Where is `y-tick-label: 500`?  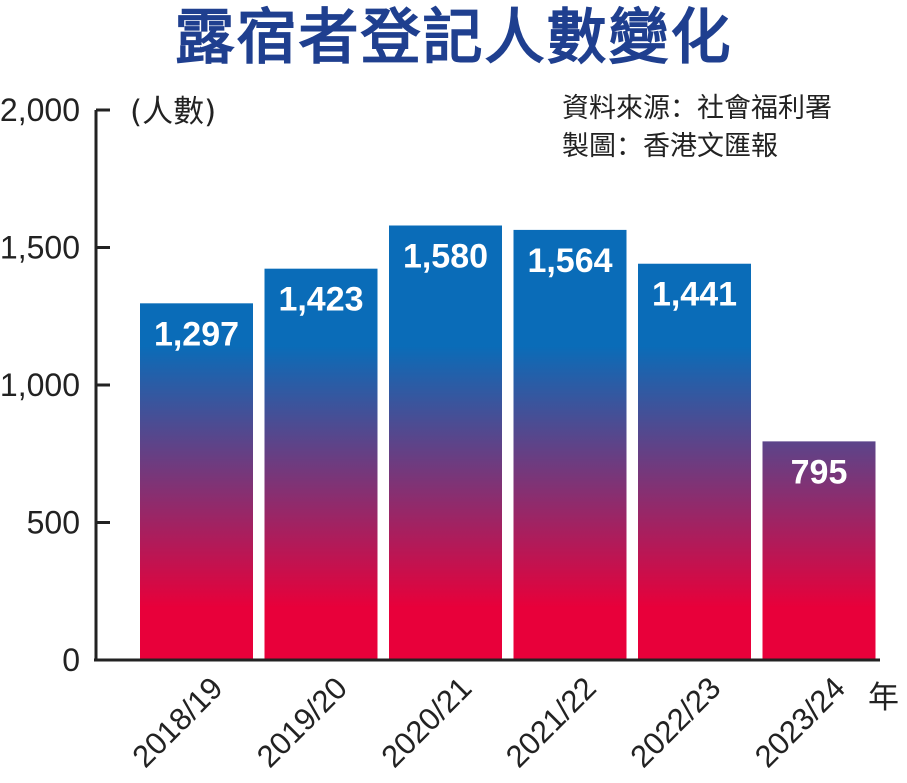 y-tick-label: 500 is located at coordinates (53, 523).